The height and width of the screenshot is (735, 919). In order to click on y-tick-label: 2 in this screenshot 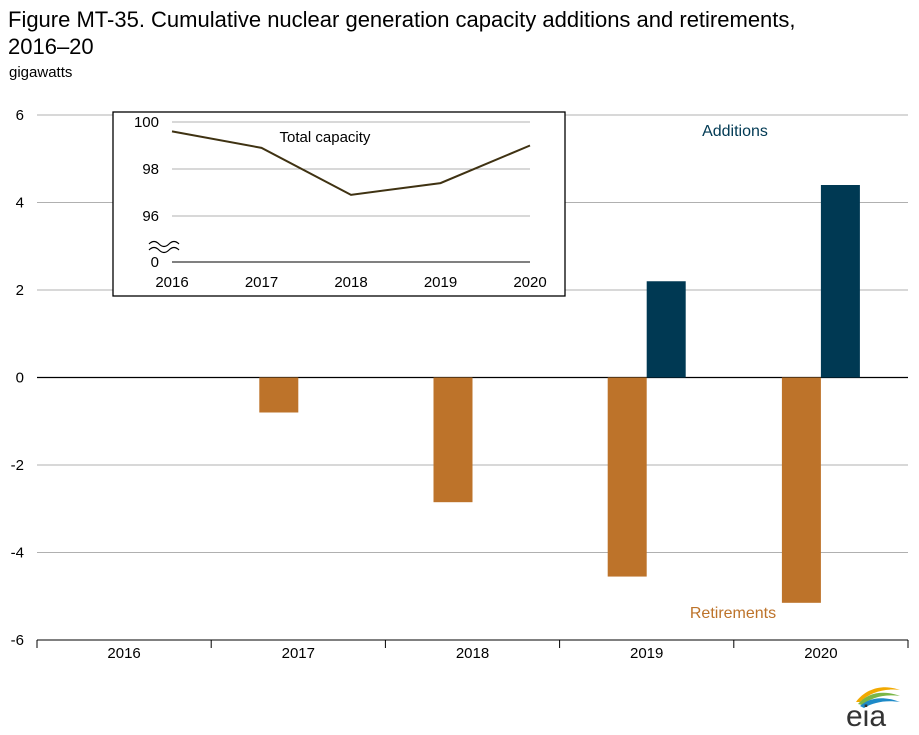, I will do `click(20, 290)`.